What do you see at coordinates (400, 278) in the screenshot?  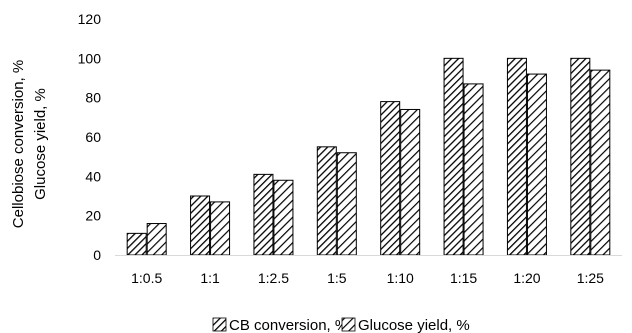 I see `x-tick-label: 1:10` at bounding box center [400, 278].